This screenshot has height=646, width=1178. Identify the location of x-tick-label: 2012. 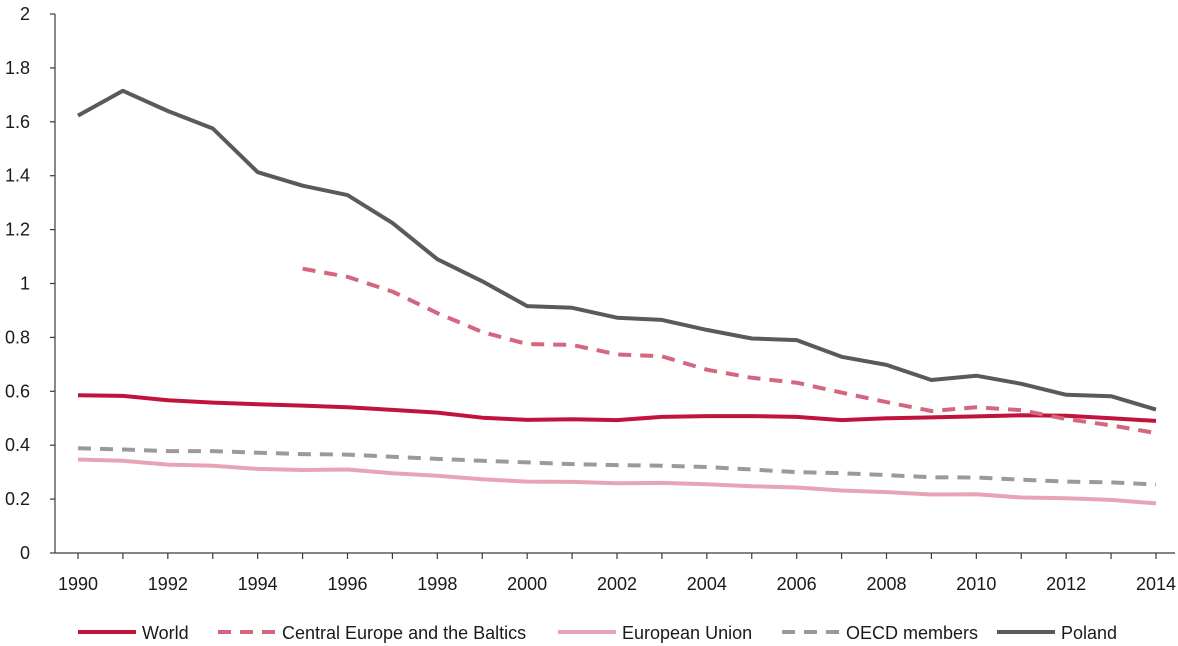
(1066, 584).